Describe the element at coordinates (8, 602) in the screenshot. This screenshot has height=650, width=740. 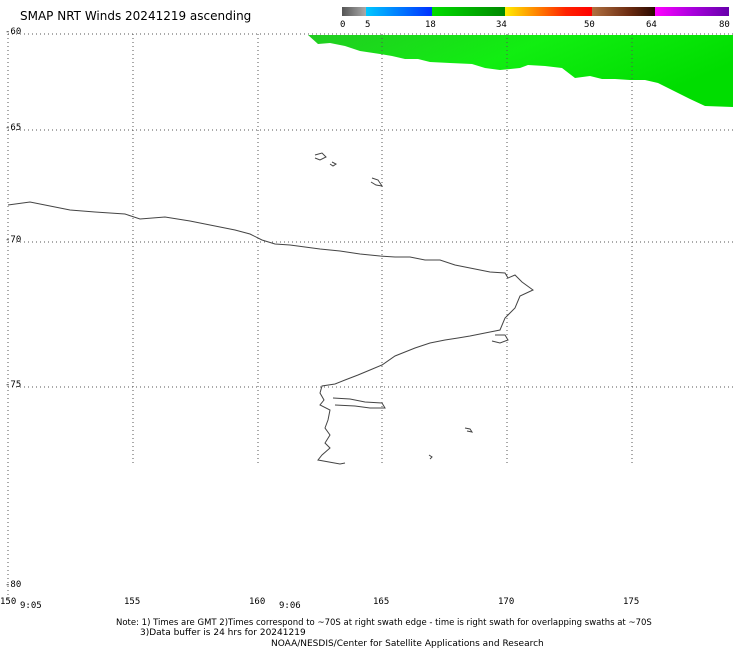
I see `lon-label-150: 150` at that location.